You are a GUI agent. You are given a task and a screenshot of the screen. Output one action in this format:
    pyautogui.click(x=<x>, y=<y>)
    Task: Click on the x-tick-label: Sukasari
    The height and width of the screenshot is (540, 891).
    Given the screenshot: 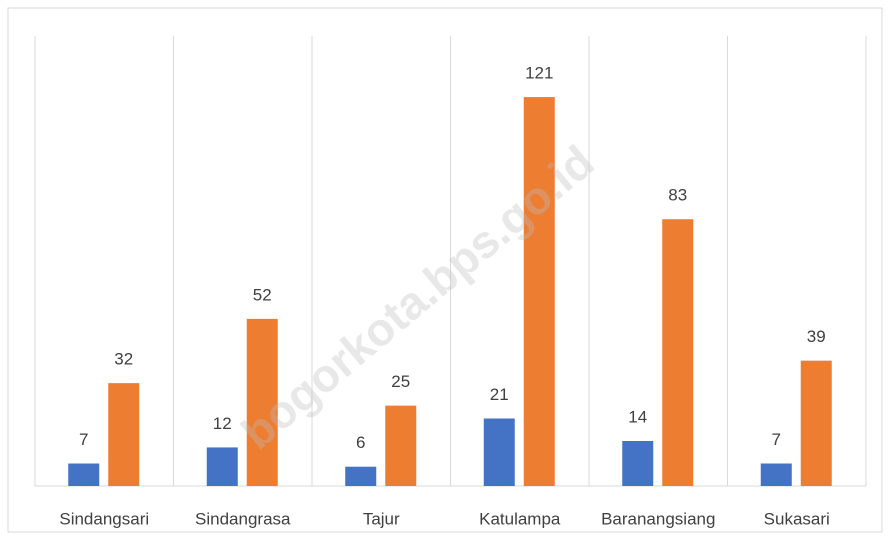 What is the action you would take?
    pyautogui.click(x=797, y=518)
    